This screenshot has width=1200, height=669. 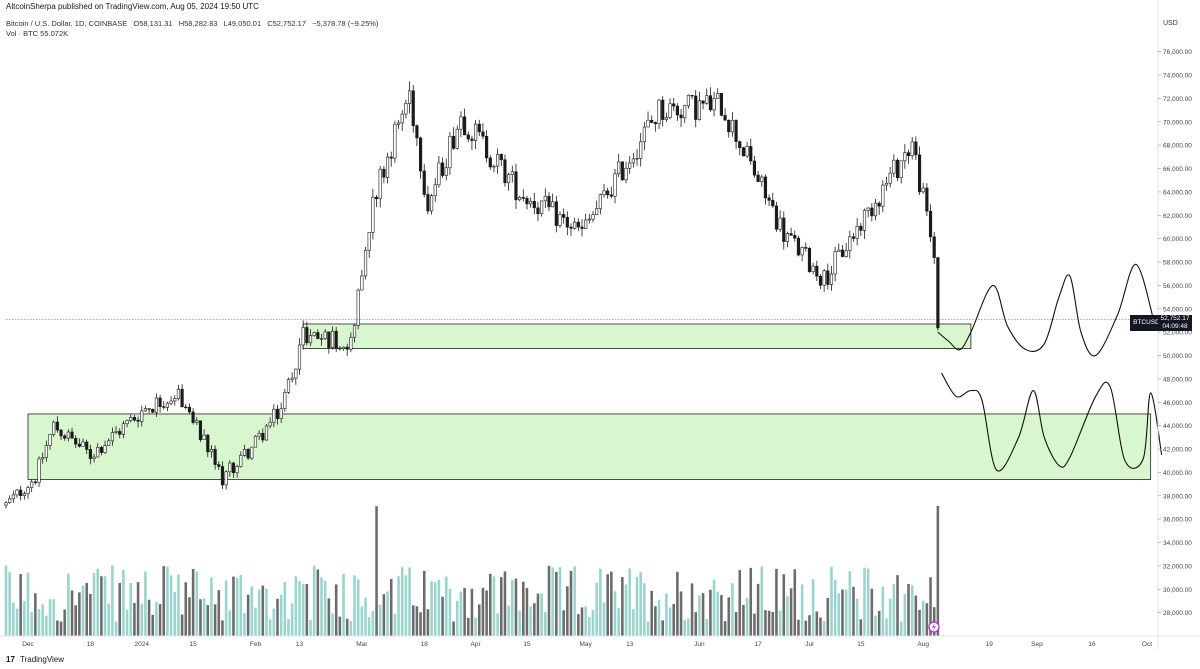 What do you see at coordinates (1177, 379) in the screenshot?
I see `y-tick-label: 48,000.00` at bounding box center [1177, 379].